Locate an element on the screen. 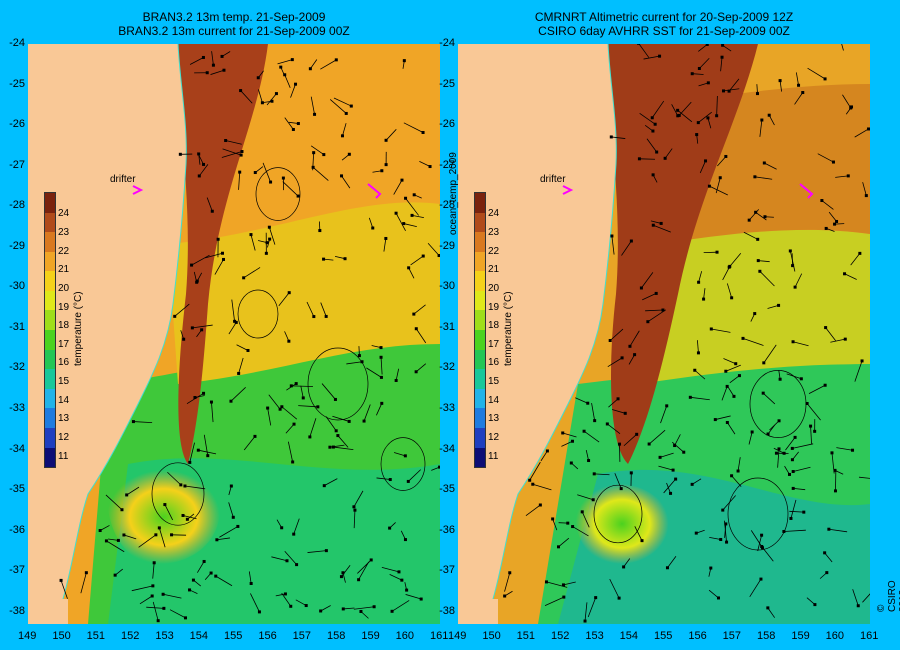 This screenshot has width=900, height=650. colorbar-tick-label: 23 is located at coordinates (494, 232).